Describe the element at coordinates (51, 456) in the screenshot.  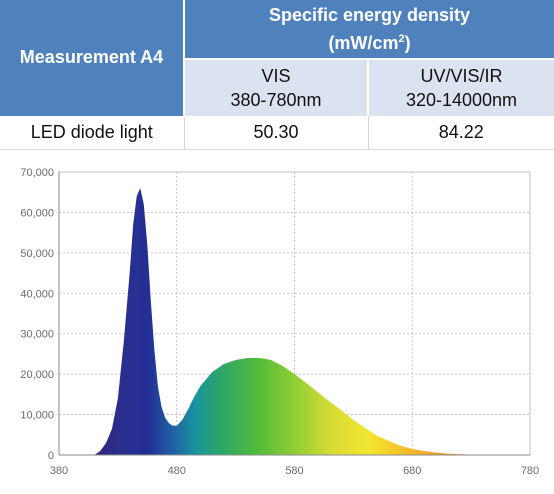
I see `y-tick-label: 0` at that location.